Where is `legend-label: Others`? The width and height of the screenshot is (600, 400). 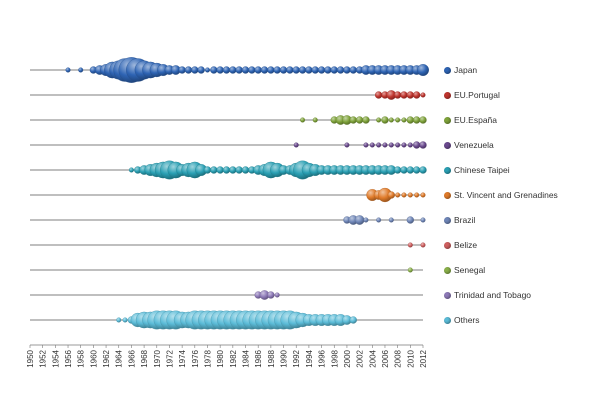
legend-label: Others is located at coordinates (467, 320).